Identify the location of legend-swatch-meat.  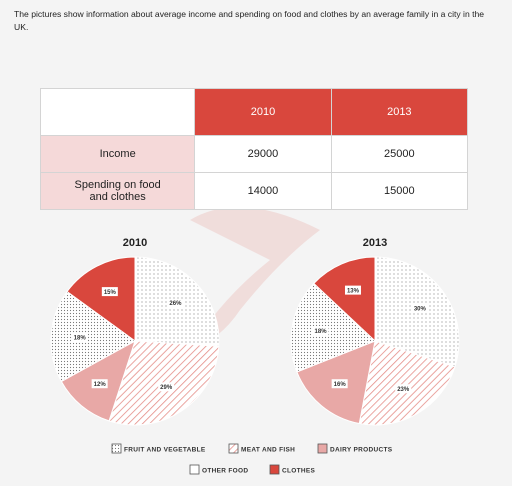
(233, 448).